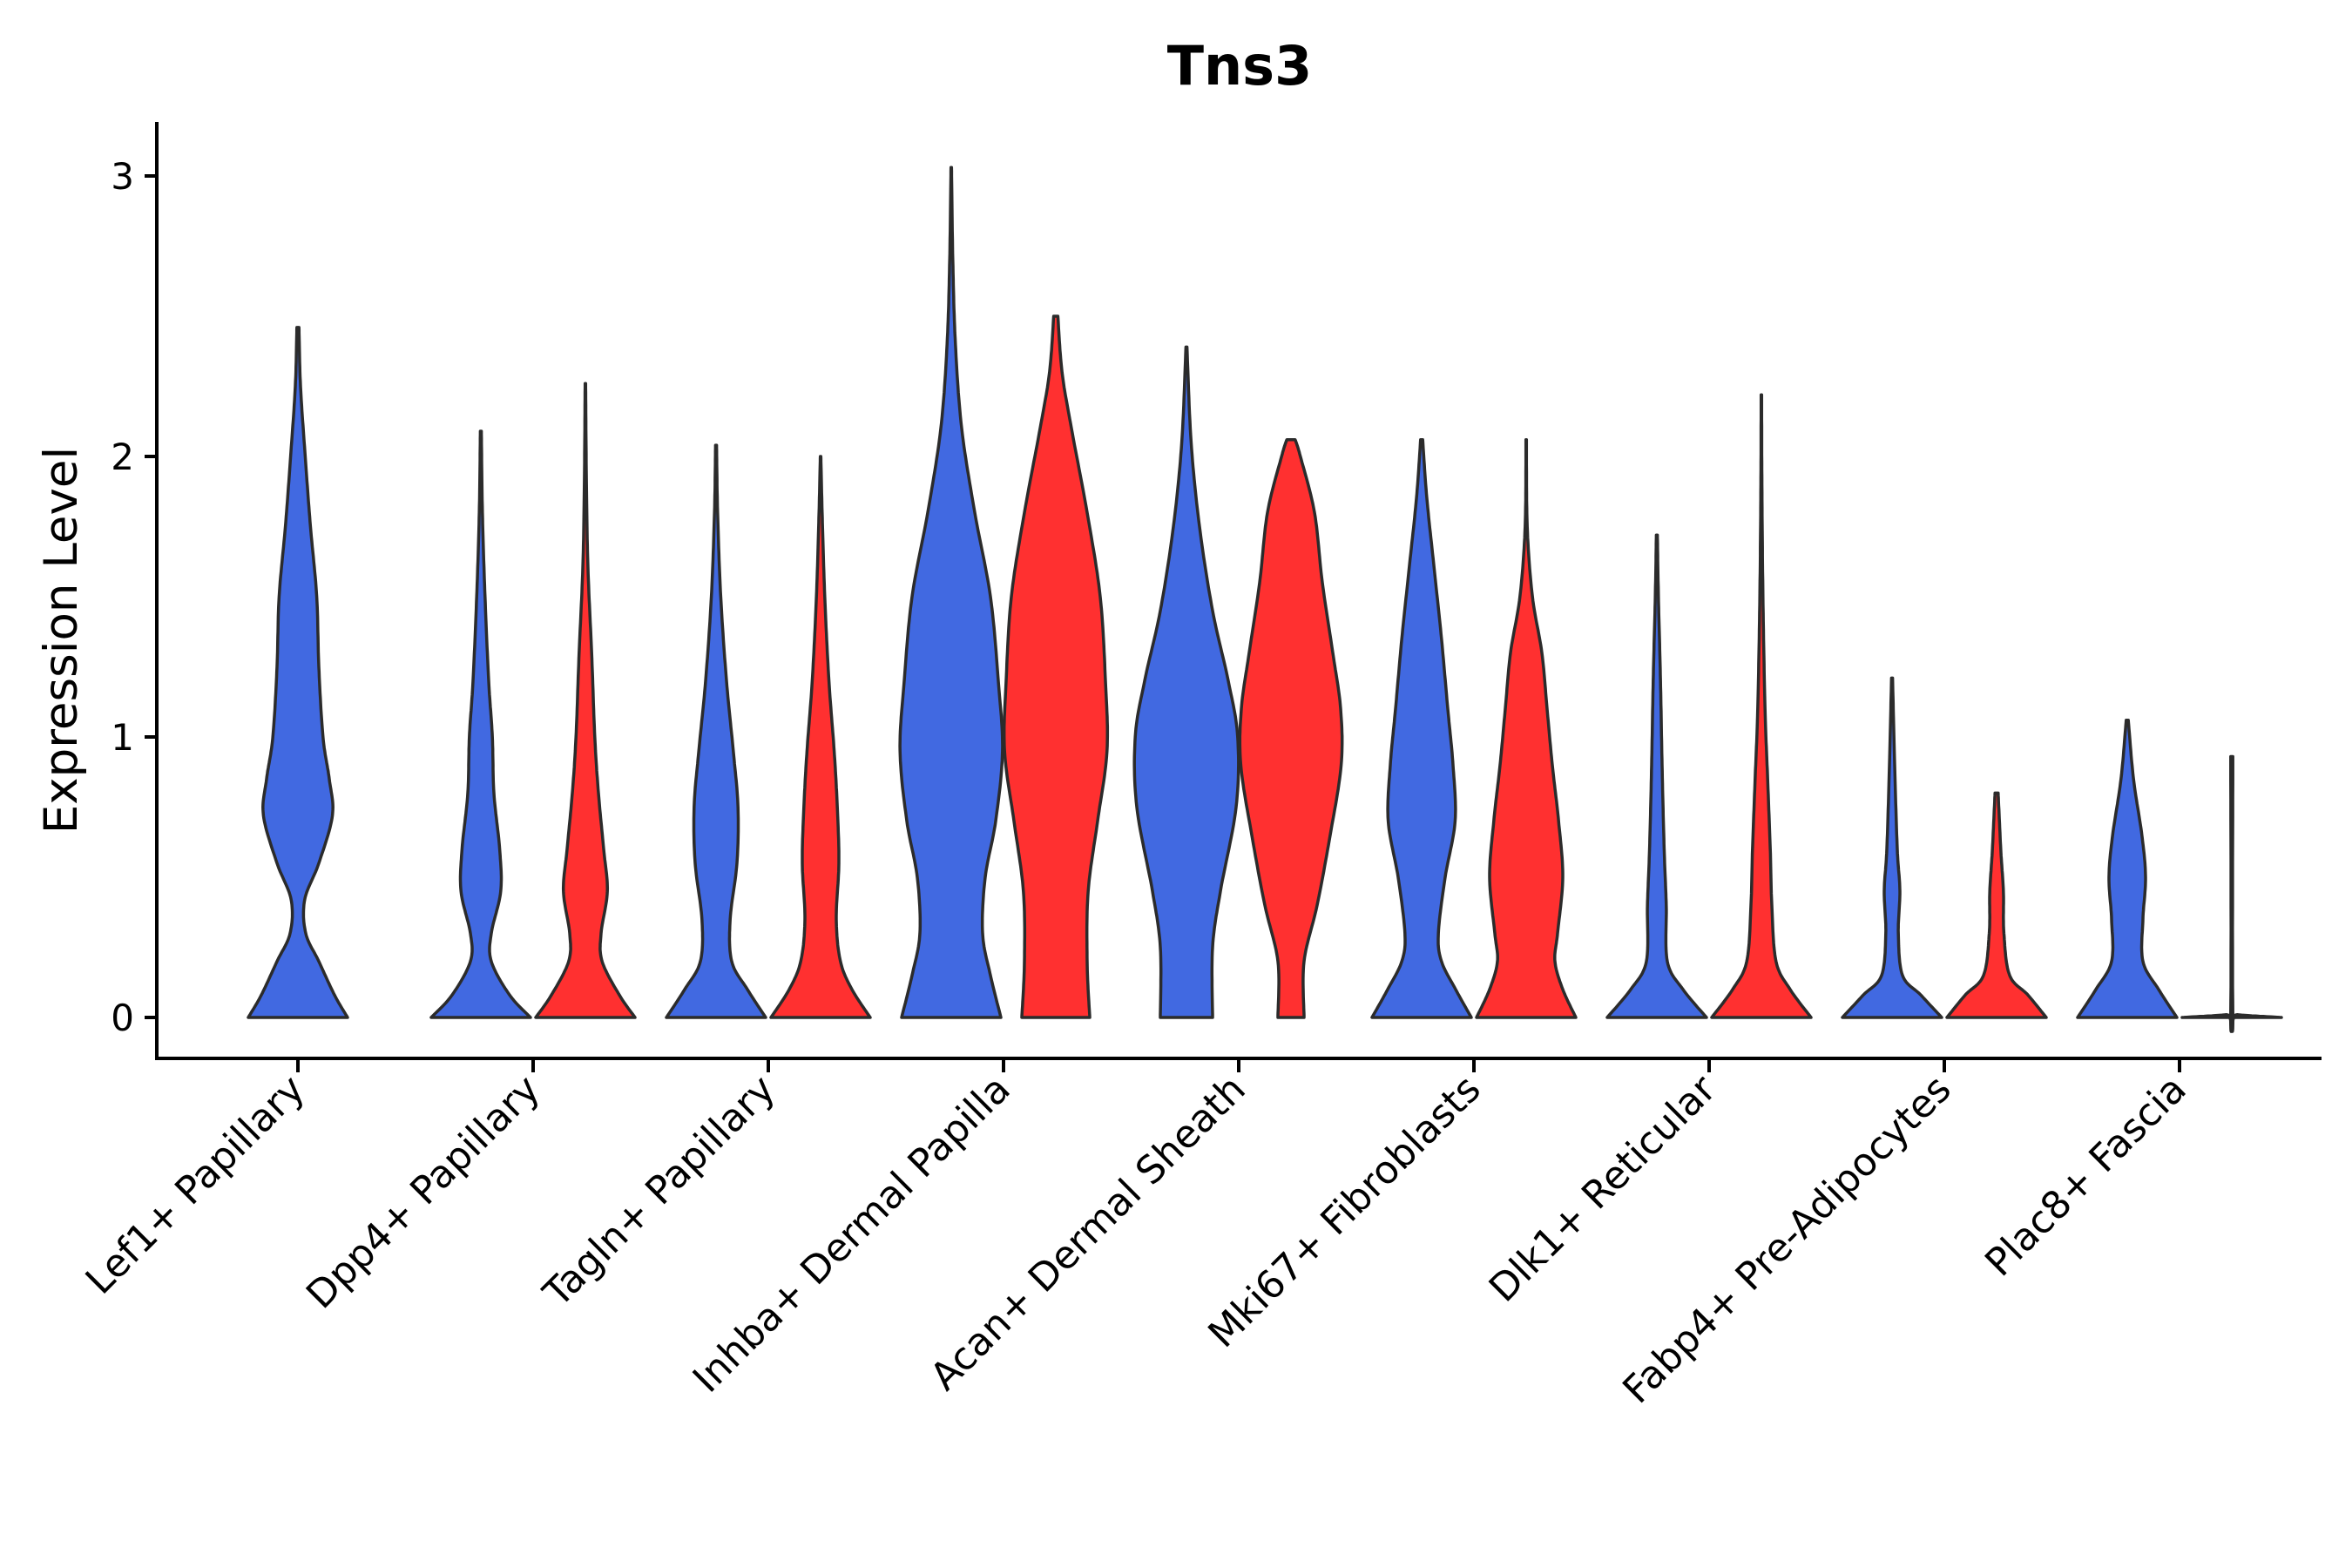 This screenshot has width=2352, height=1568. What do you see at coordinates (1344, 1211) in the screenshot?
I see `x-tick-label: Mki67+ Fibroblasts` at bounding box center [1344, 1211].